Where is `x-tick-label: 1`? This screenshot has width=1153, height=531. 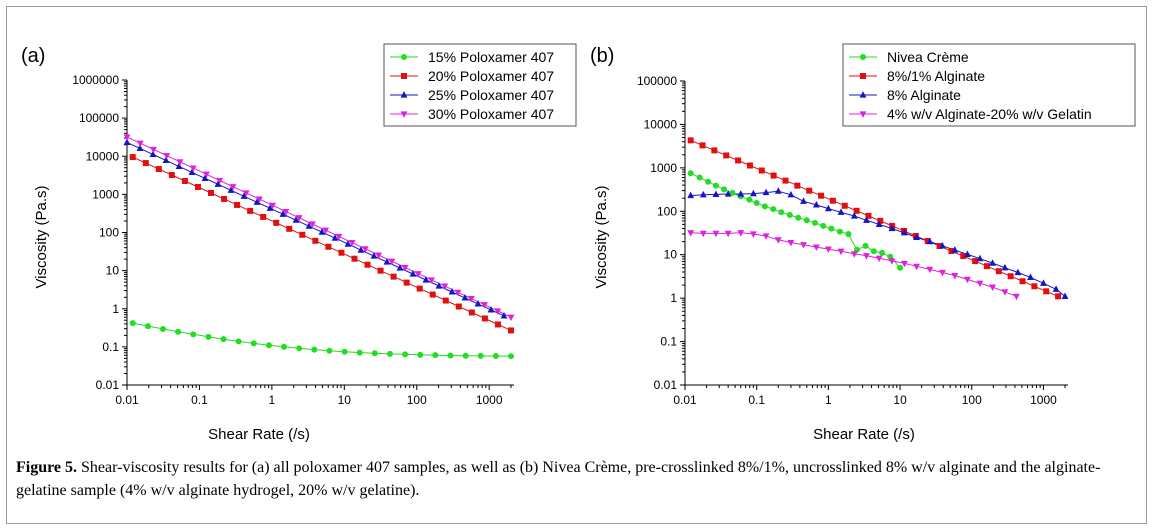 x-tick-label: 1 is located at coordinates (272, 400).